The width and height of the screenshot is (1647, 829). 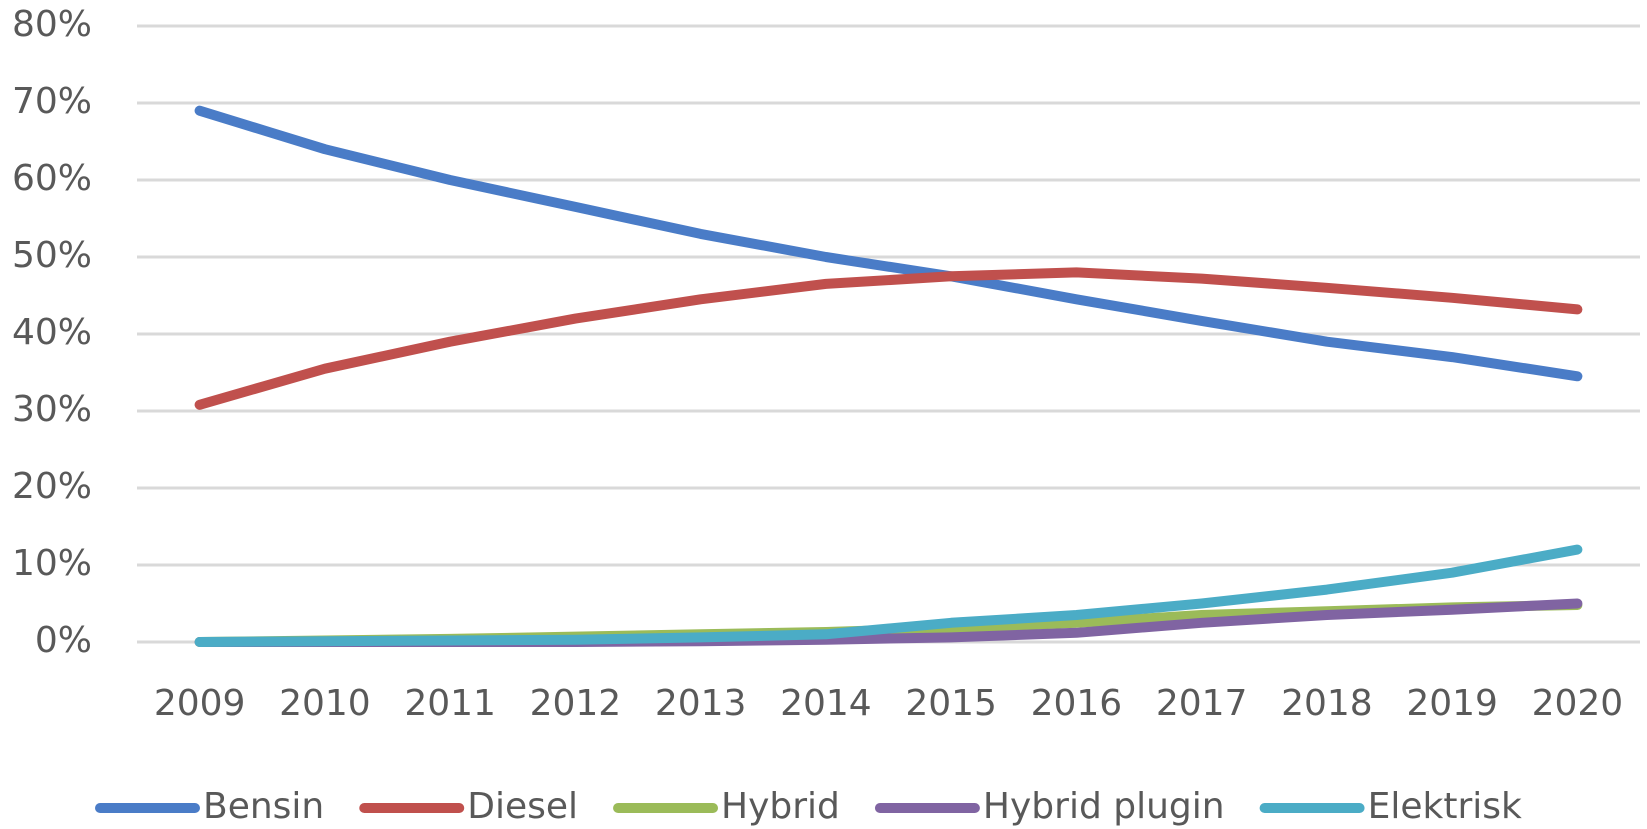 I want to click on y-tick-label: 50%, so click(x=52, y=255).